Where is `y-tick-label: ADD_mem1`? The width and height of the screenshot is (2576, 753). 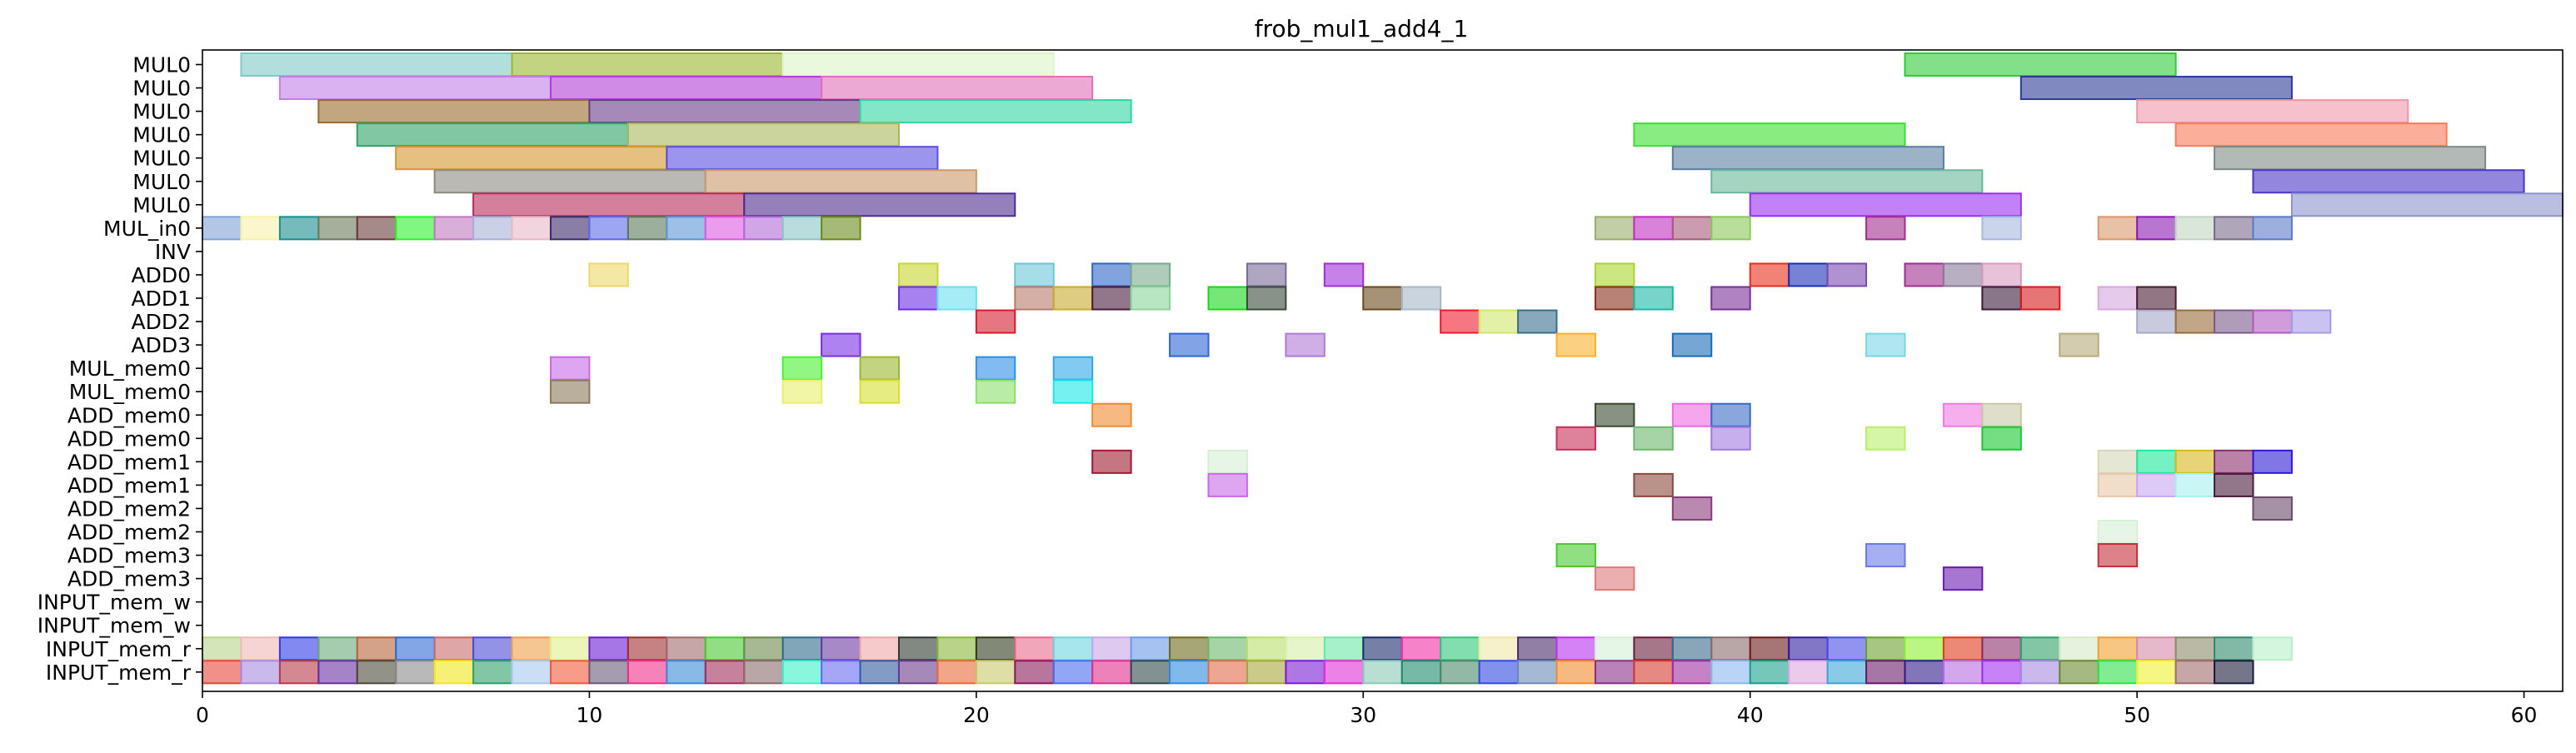 y-tick-label: ADD_mem1 is located at coordinates (129, 462).